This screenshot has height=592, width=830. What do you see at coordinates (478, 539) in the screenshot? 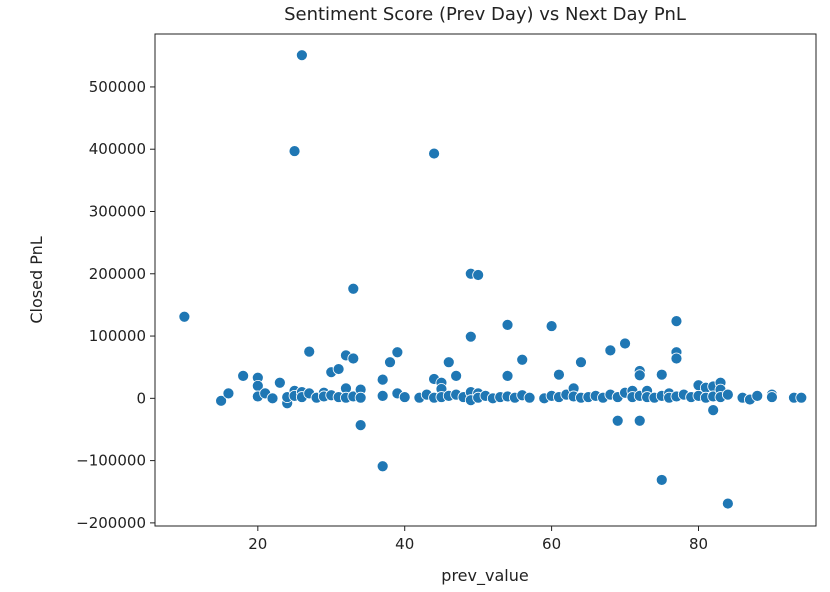
I see `x-axis: 20 40 60 80` at bounding box center [478, 539].